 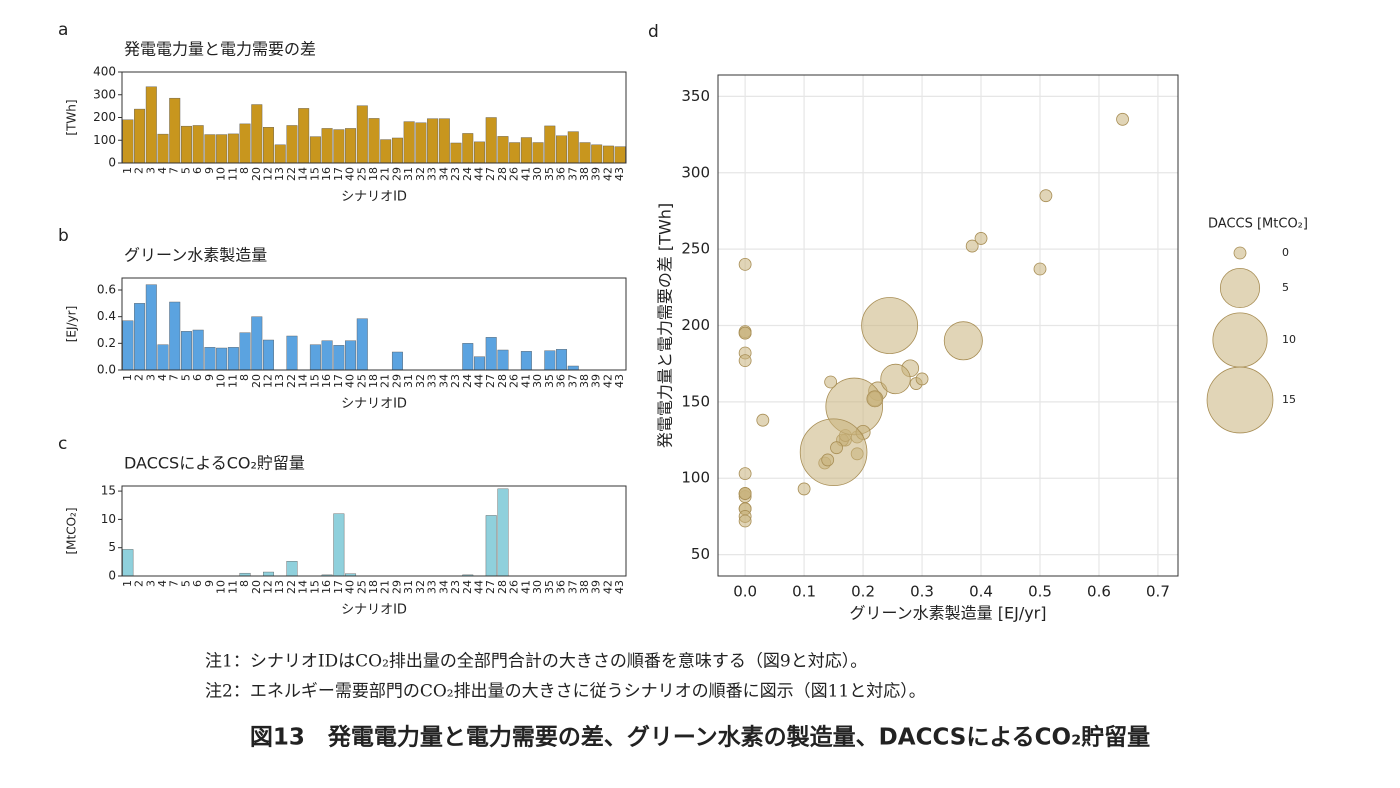 What do you see at coordinates (653, 32) in the screenshot?
I see `panel-letter: d` at bounding box center [653, 32].